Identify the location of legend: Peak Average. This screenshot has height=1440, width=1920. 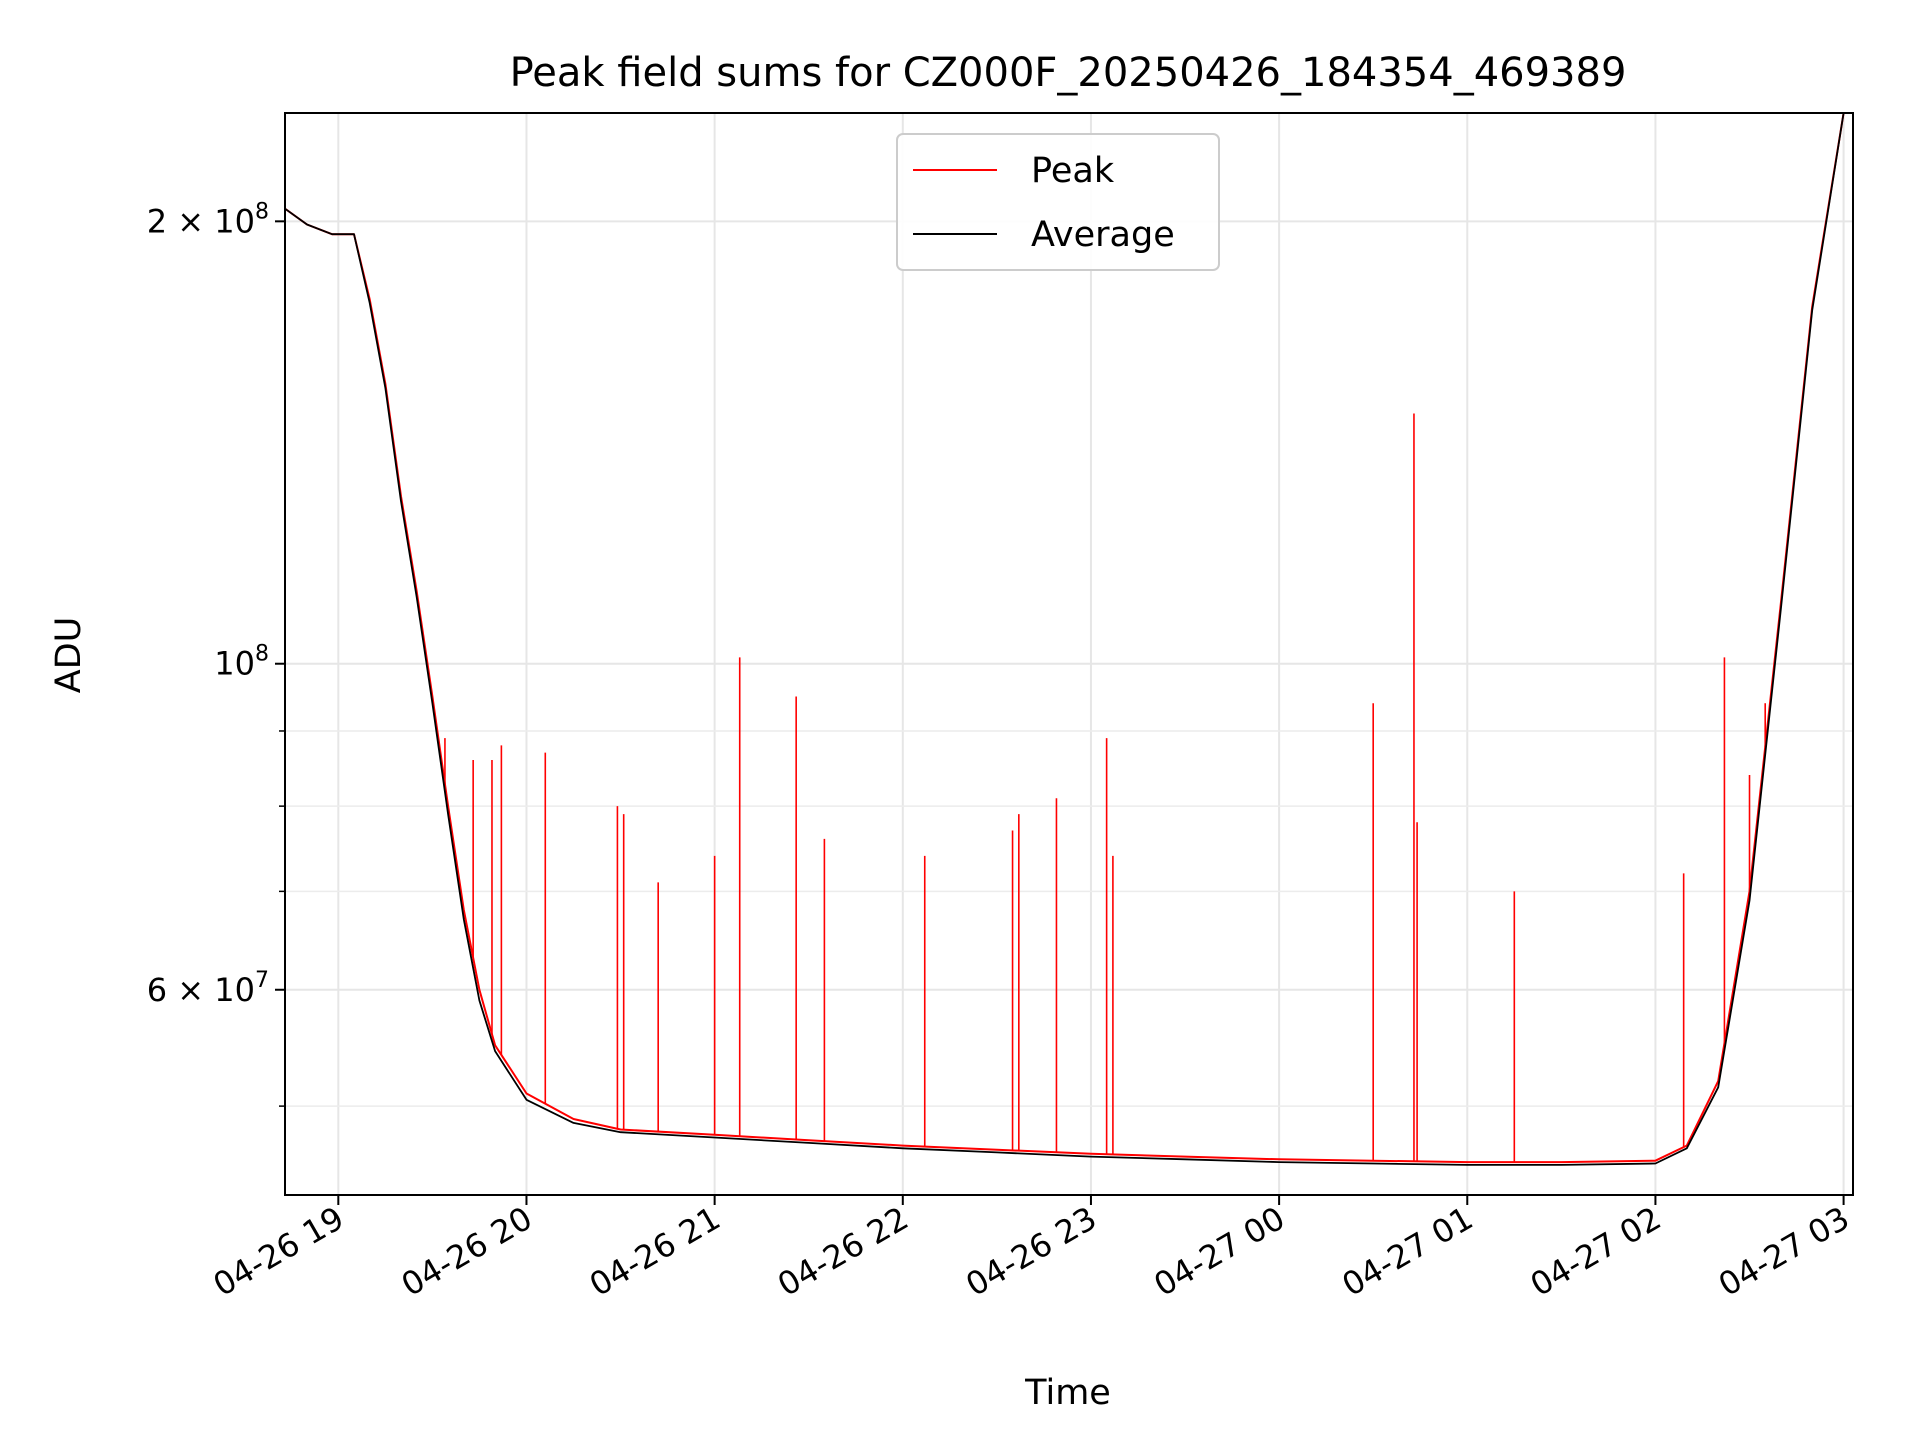
(1058, 202).